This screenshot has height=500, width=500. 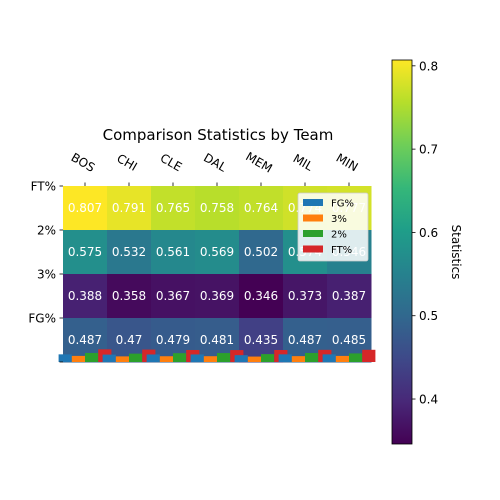 I want to click on cell-value-label: 0.369, so click(x=217, y=296).